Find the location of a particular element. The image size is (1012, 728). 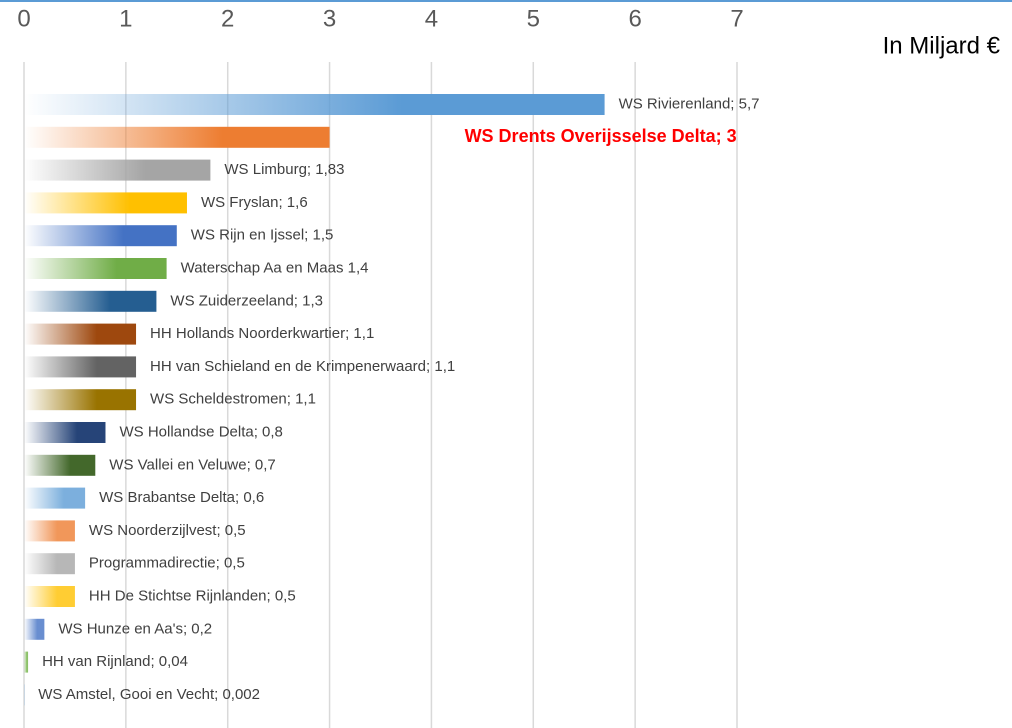

data-label: WS Drents Overijsselse Delta; 3 is located at coordinates (601, 136).